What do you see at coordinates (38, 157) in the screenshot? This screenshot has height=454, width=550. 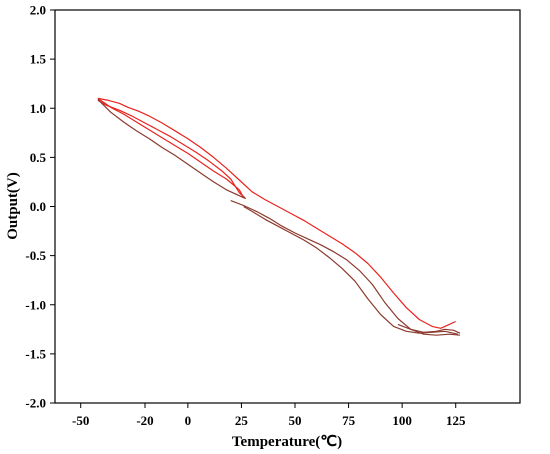 I see `y-tick-label: 0.5` at bounding box center [38, 157].